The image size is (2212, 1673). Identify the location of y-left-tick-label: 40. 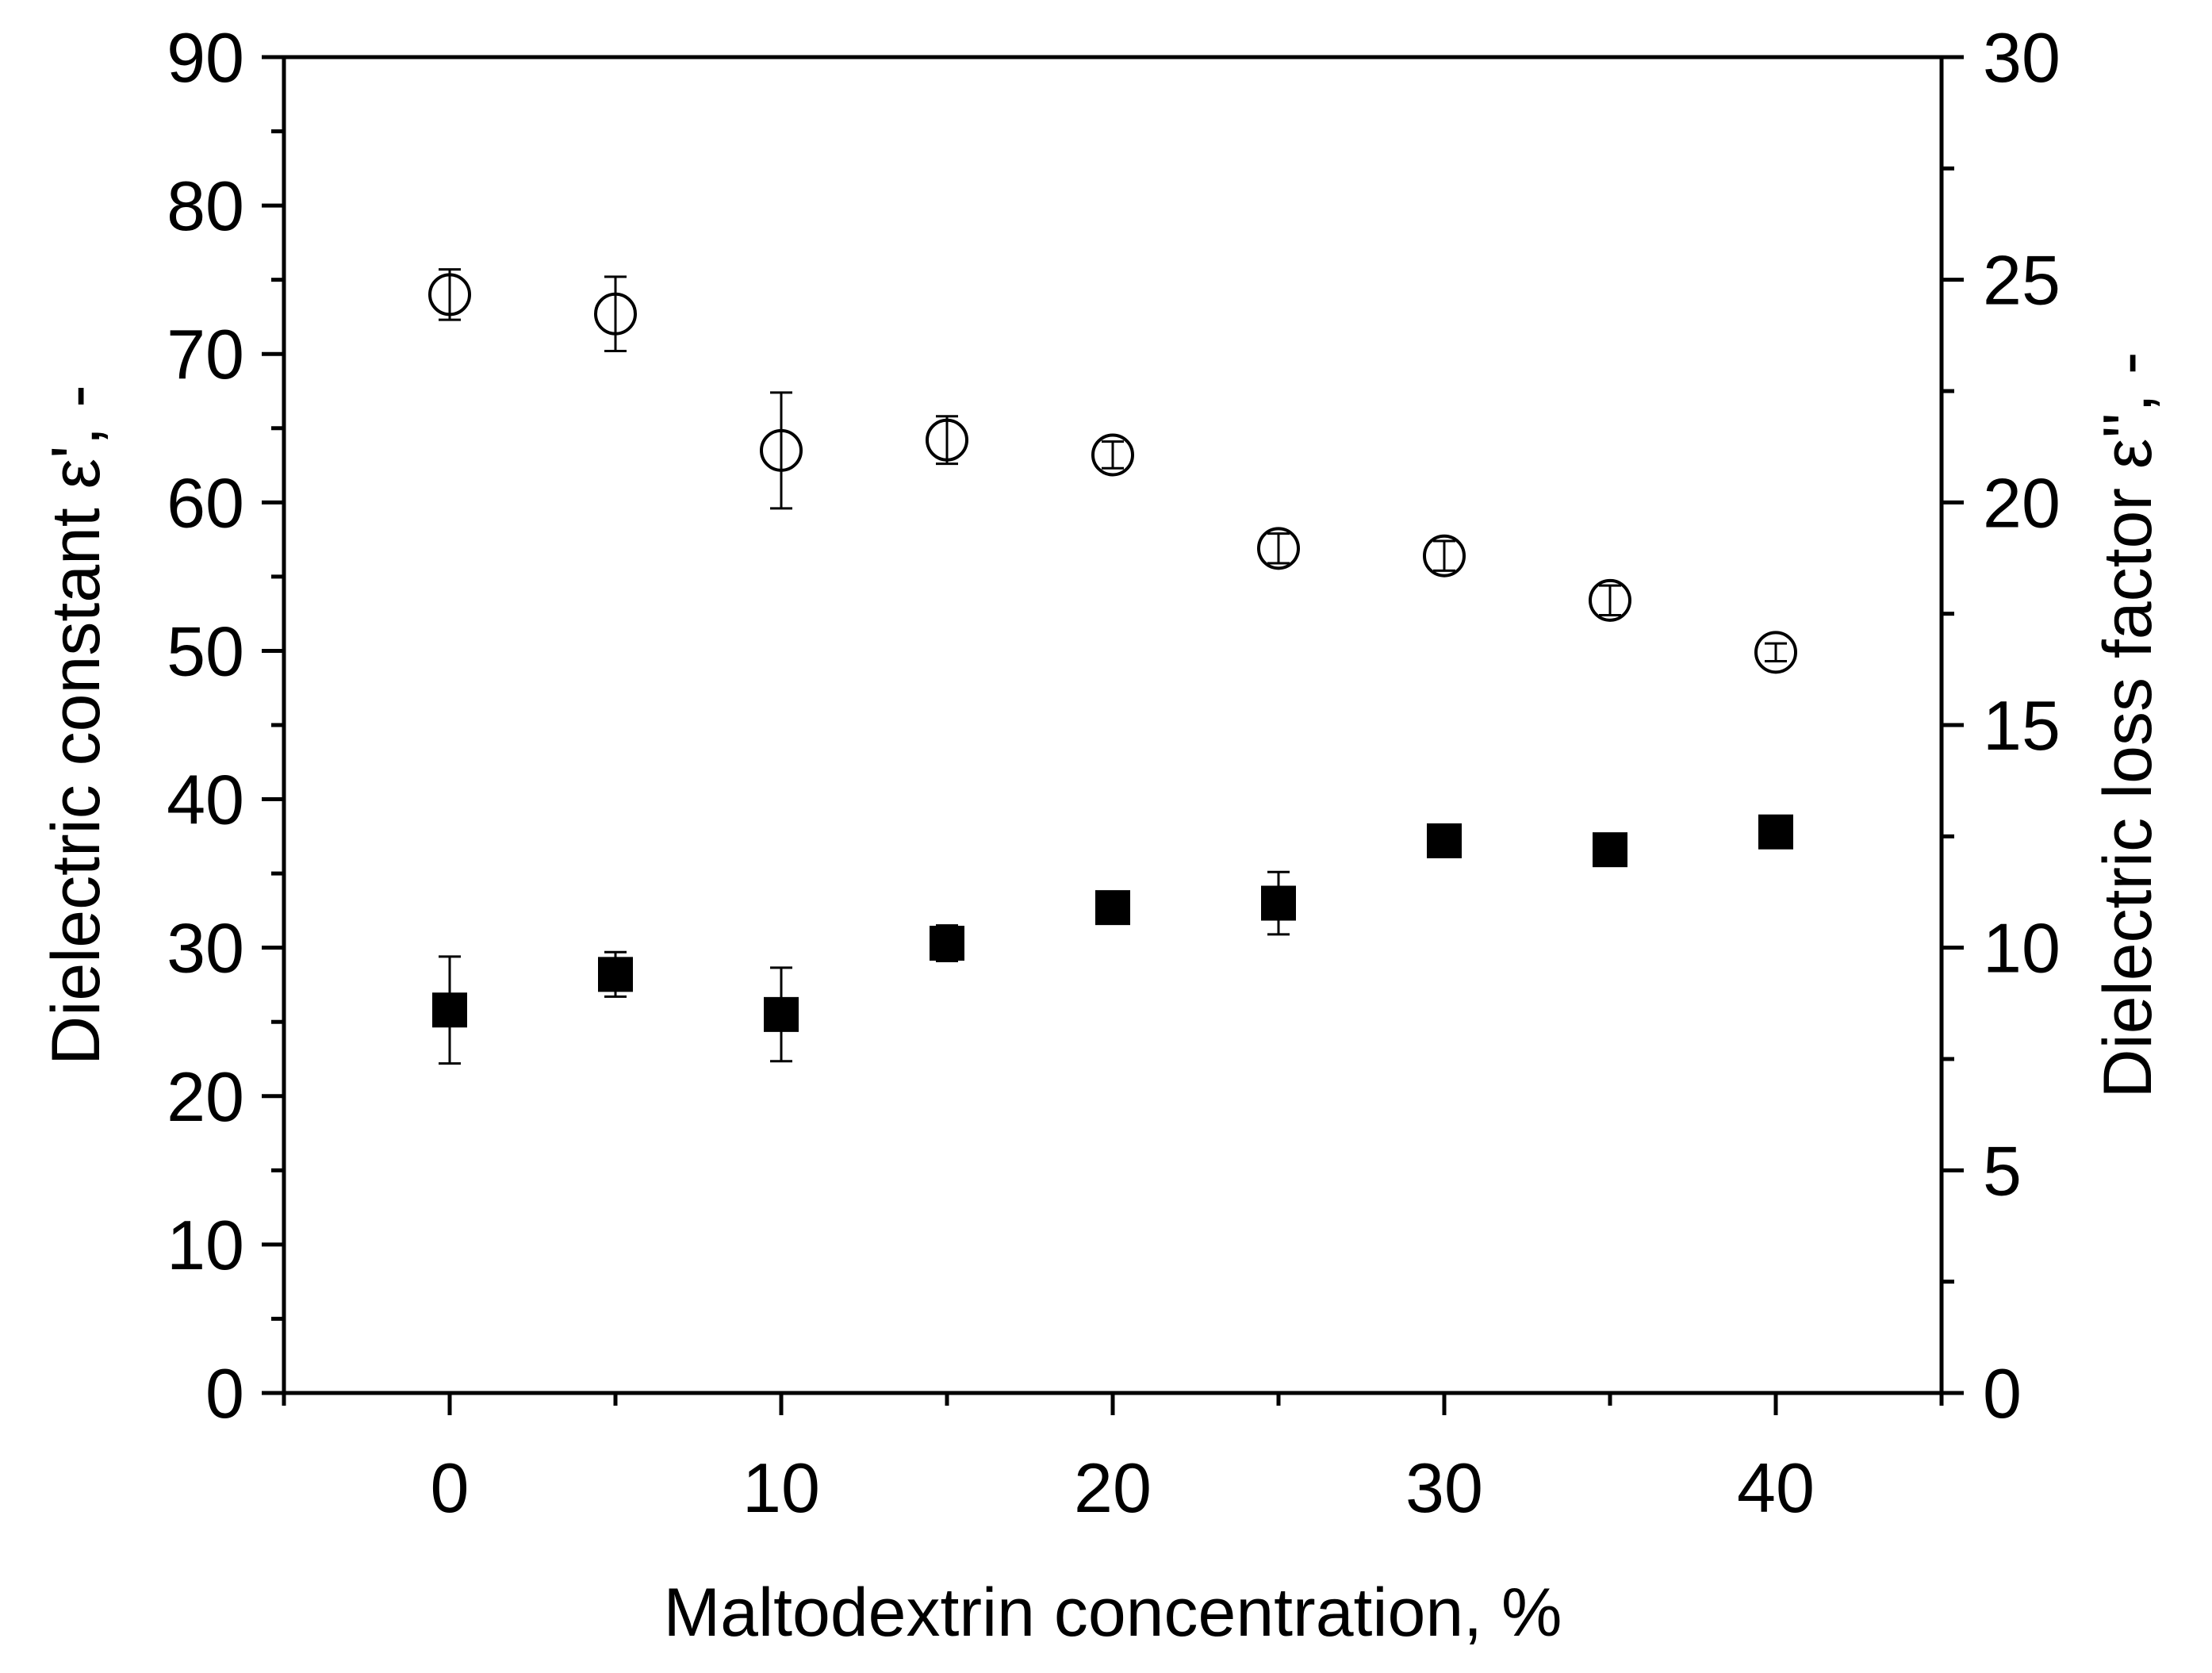
(205, 800).